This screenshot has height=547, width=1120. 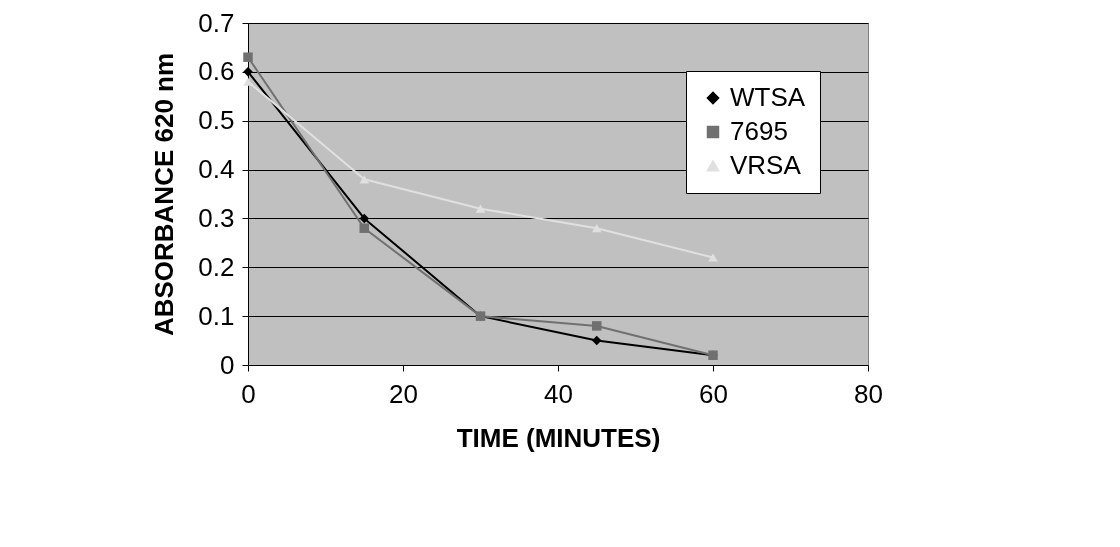 What do you see at coordinates (768, 97) in the screenshot?
I see `legend-label: WTSA` at bounding box center [768, 97].